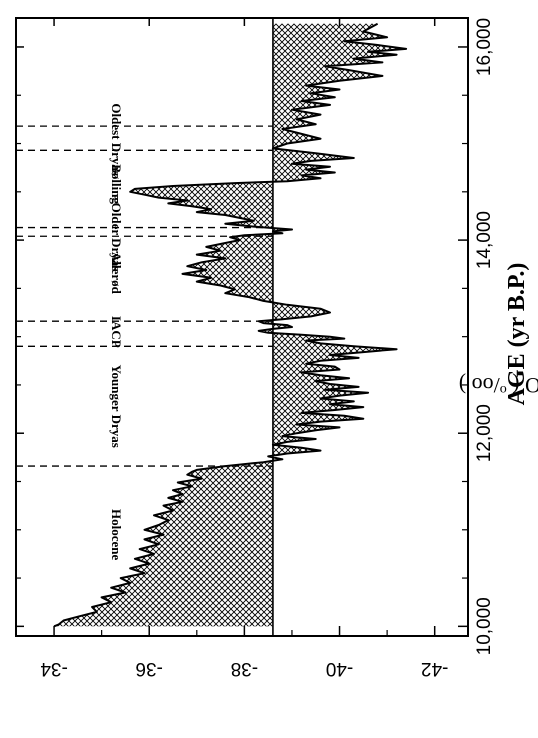  I want to click on x-tick-label: 10,000, so click(484, 626).